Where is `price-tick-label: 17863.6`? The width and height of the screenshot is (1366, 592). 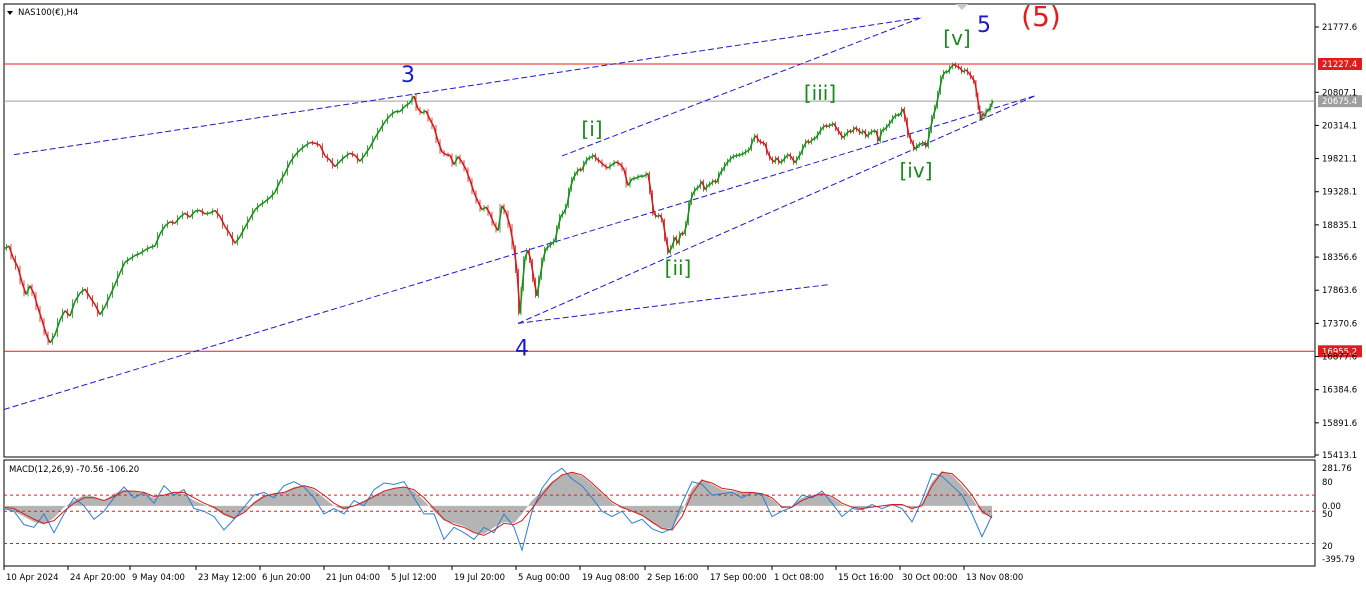 price-tick-label: 17863.6 is located at coordinates (1339, 291).